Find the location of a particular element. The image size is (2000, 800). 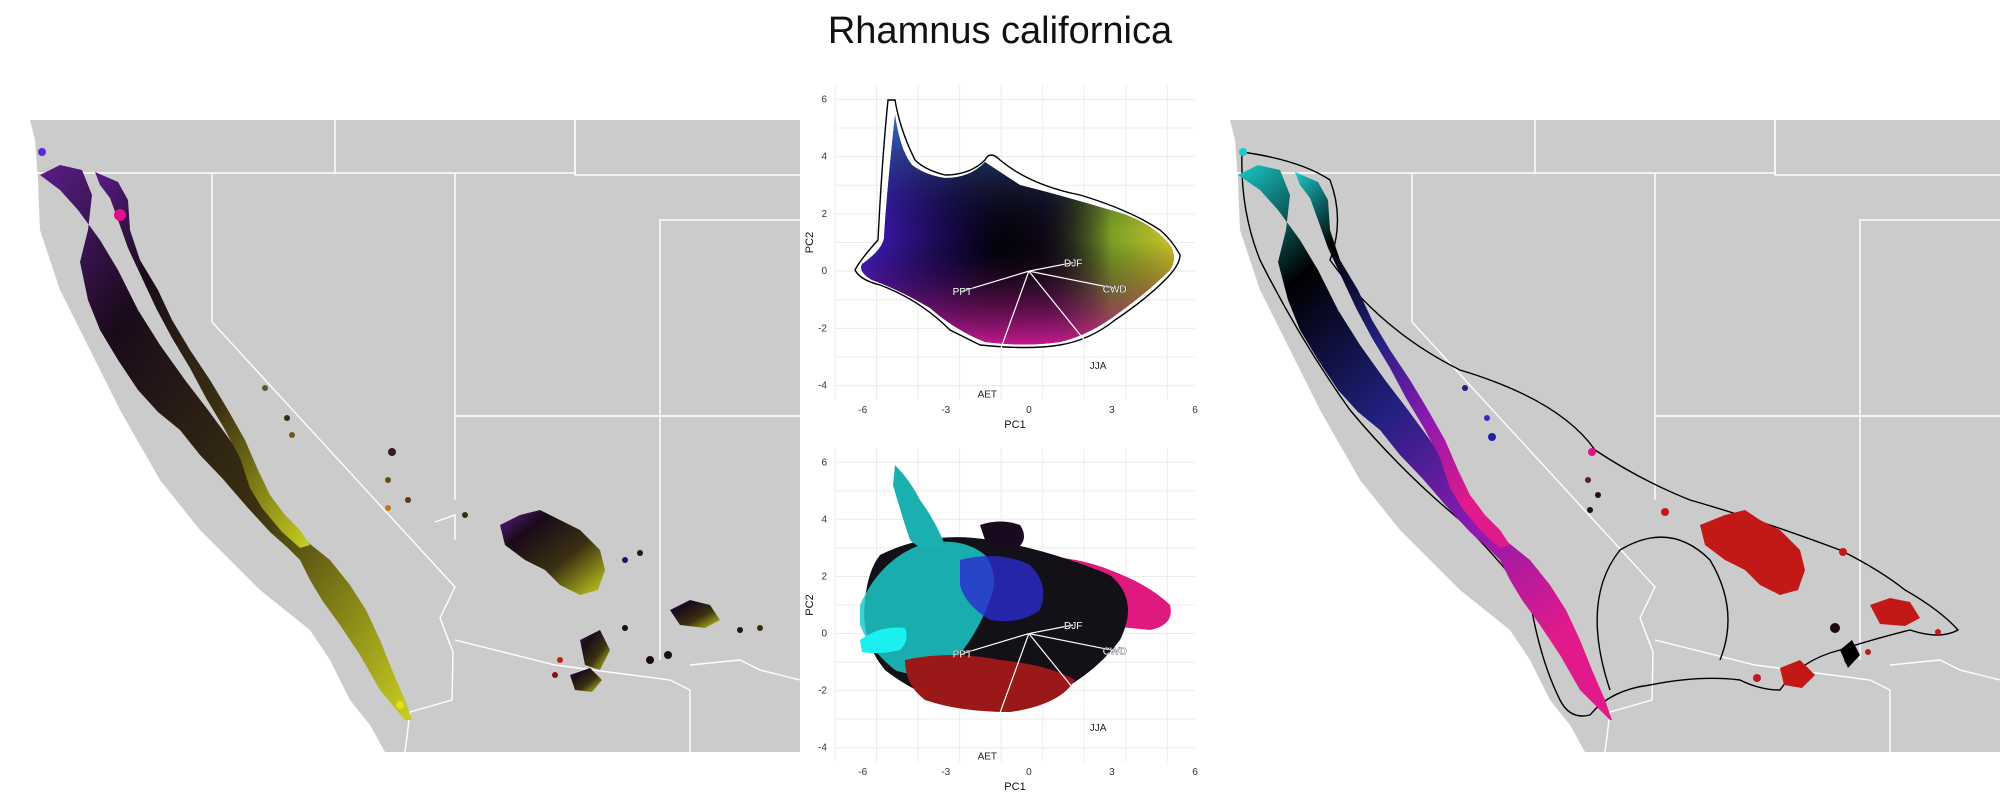

pca-panel-bottom: DJF CWD PPT JJA AET -6 -3 0 3 6 -4 -2 0 2 4 6 PC1 PC2 is located at coordinates (1001, 620).